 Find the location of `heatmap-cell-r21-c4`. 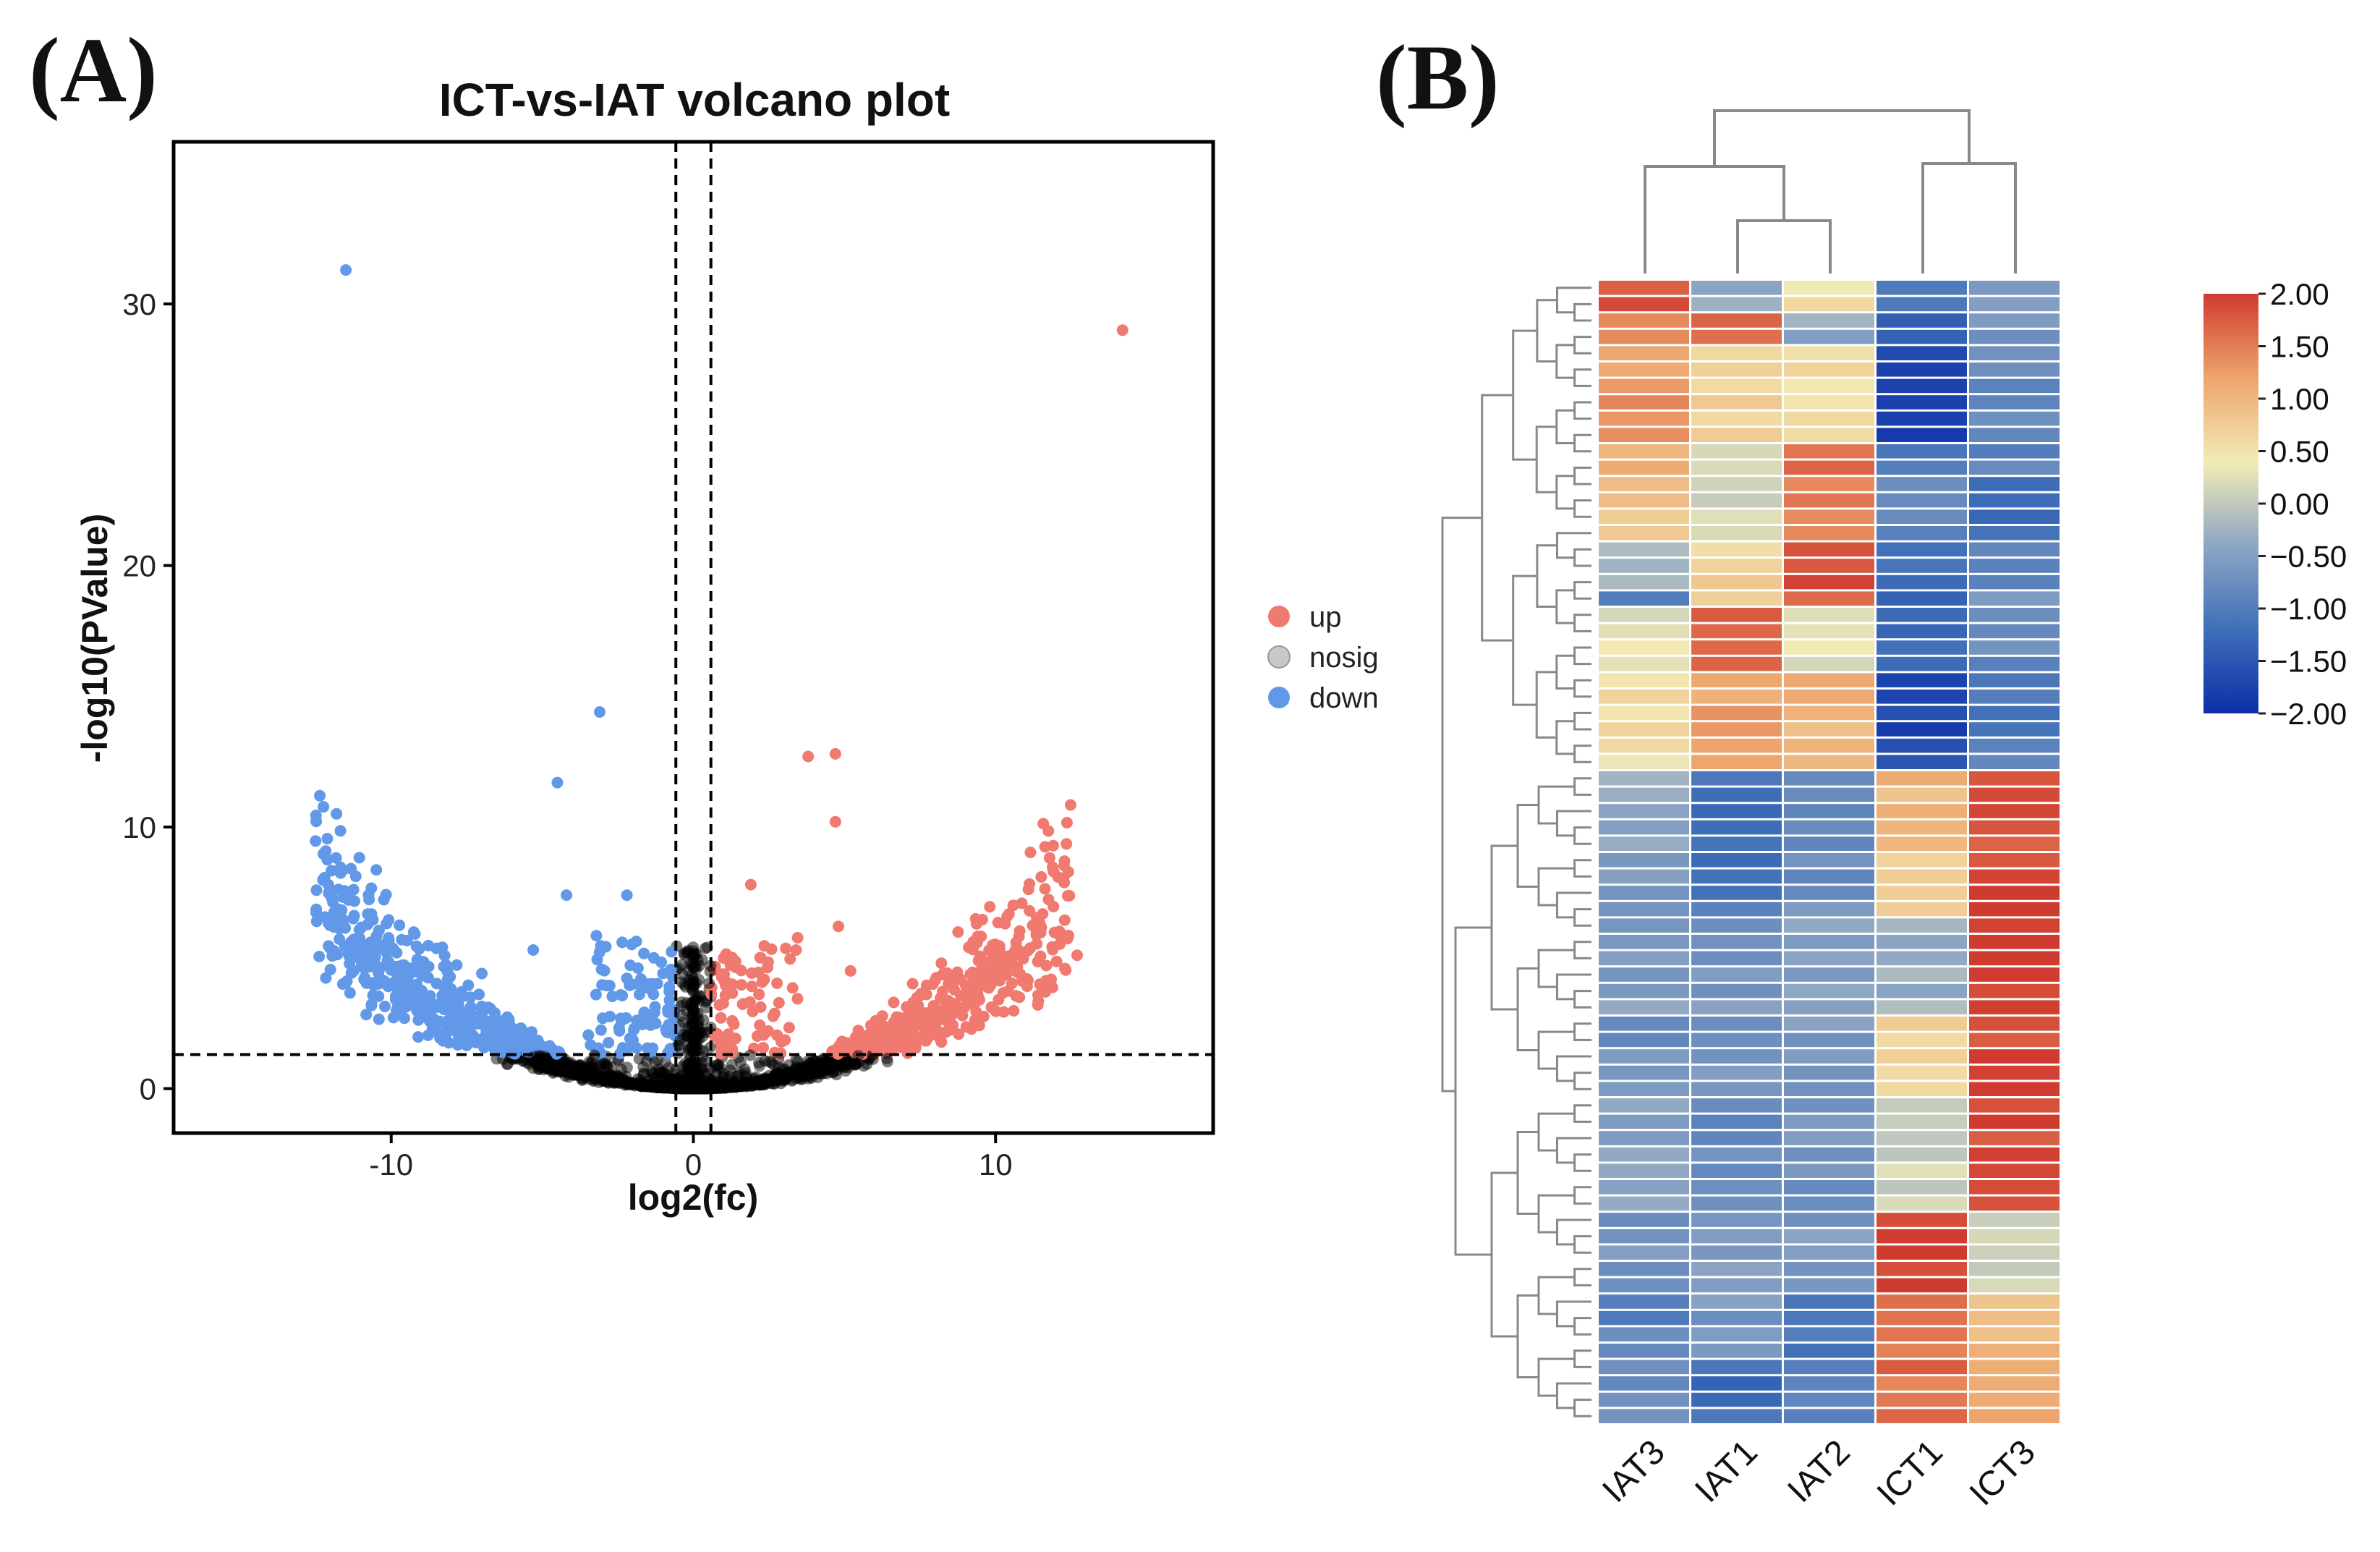

heatmap-cell-r21-c4 is located at coordinates (2015, 631).